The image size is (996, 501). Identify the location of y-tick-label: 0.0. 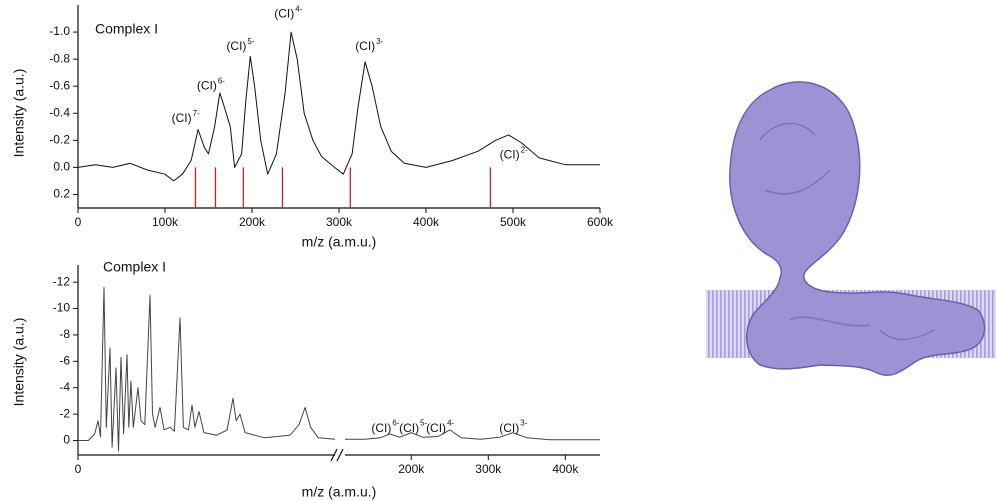
(61, 167).